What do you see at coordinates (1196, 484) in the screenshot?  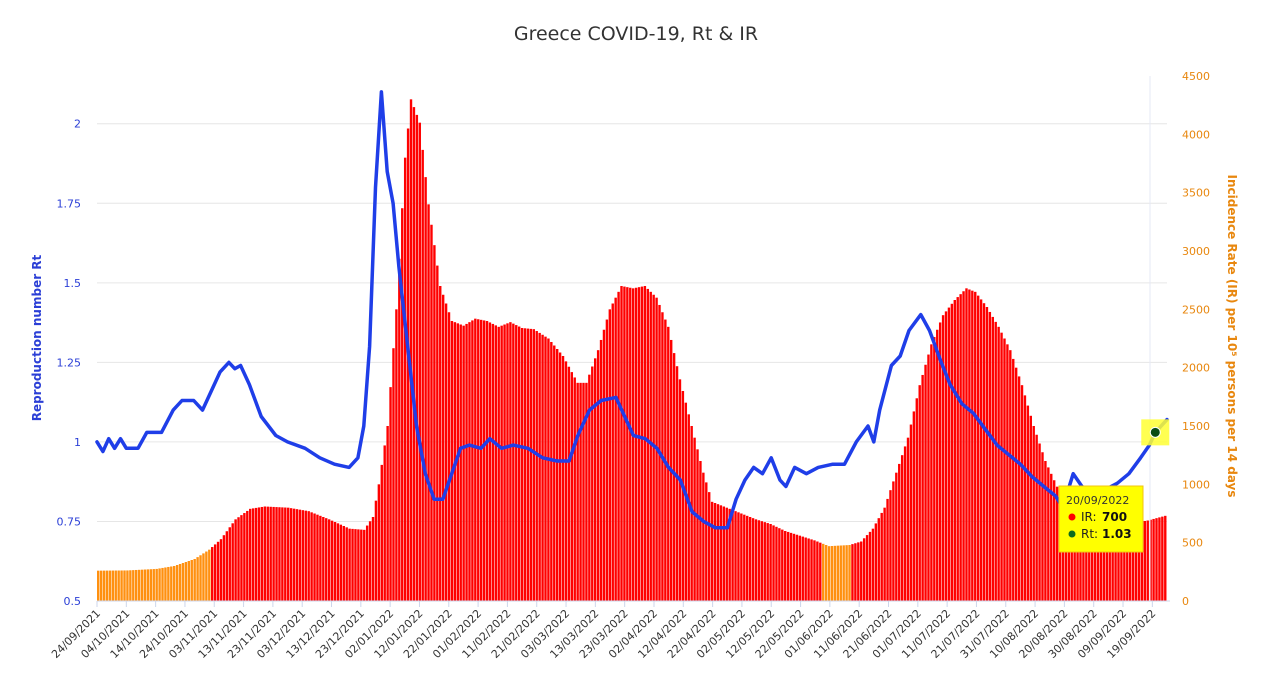 I see `right-tick-label: 1000` at bounding box center [1196, 484].